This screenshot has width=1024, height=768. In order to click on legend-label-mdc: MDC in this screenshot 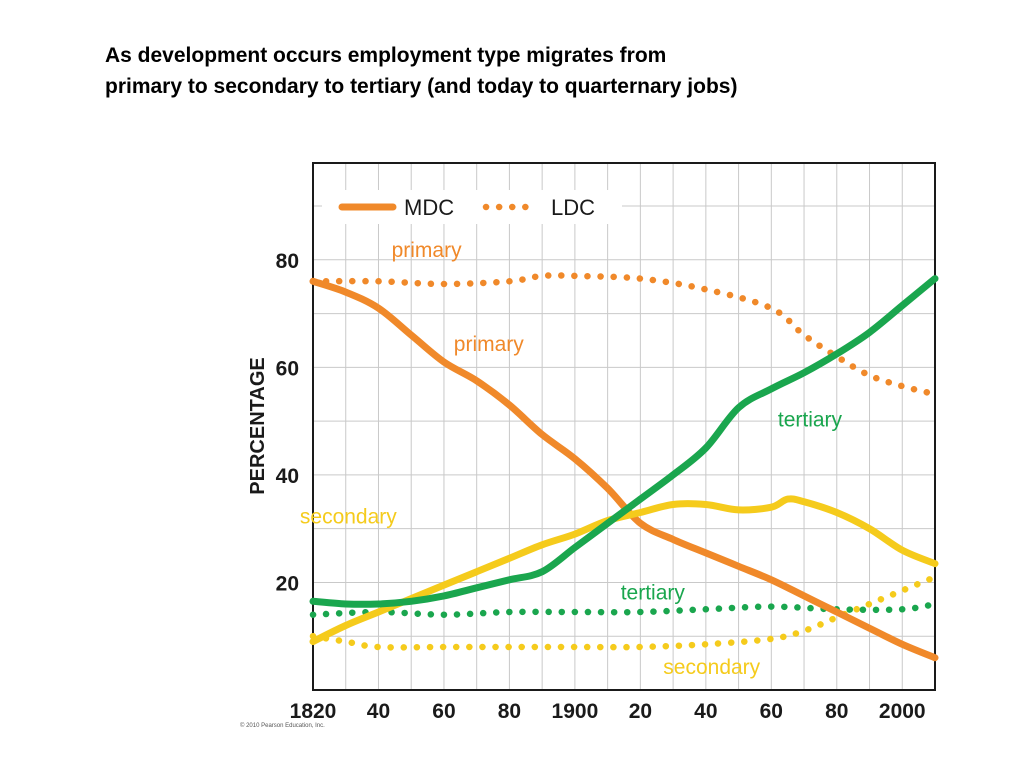, I will do `click(429, 207)`.